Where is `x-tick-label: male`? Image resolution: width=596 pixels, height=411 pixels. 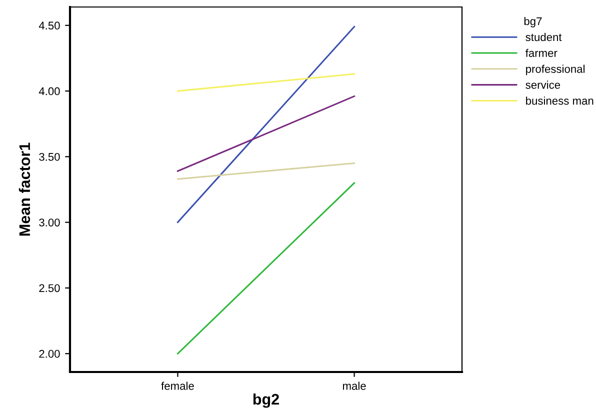
x-tick-label: male is located at coordinates (354, 386).